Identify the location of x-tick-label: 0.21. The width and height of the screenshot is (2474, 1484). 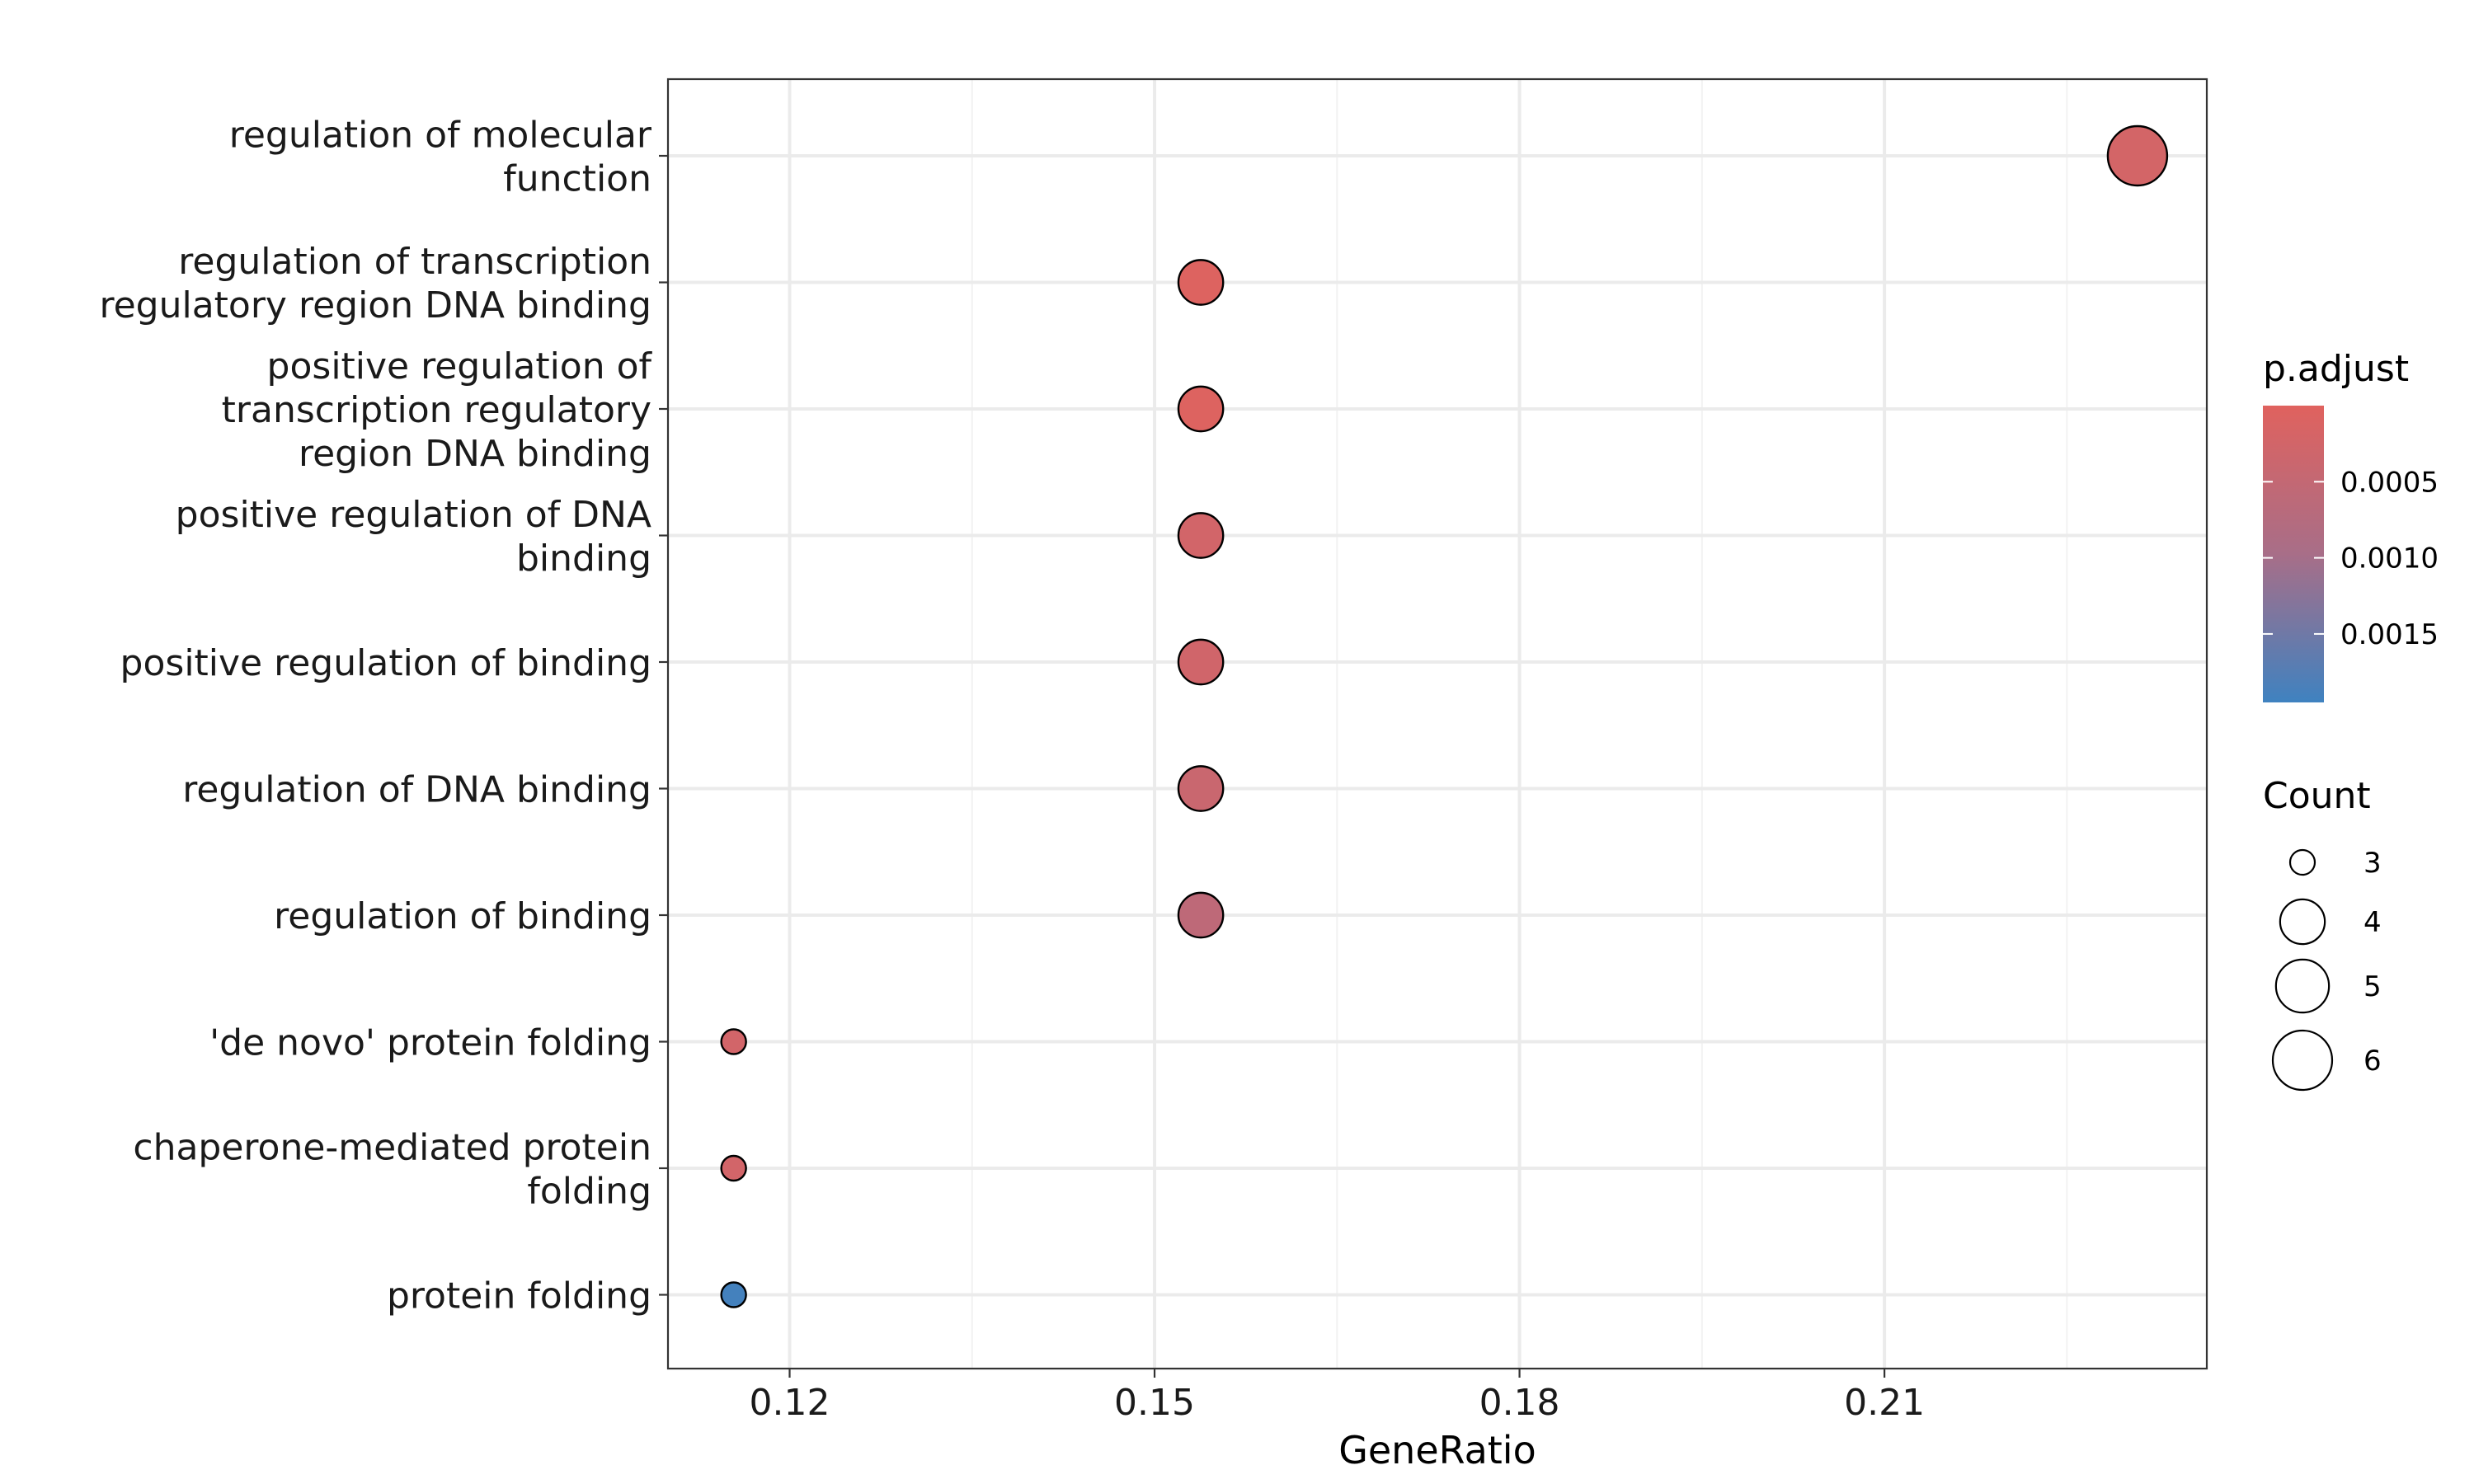
(1884, 1403).